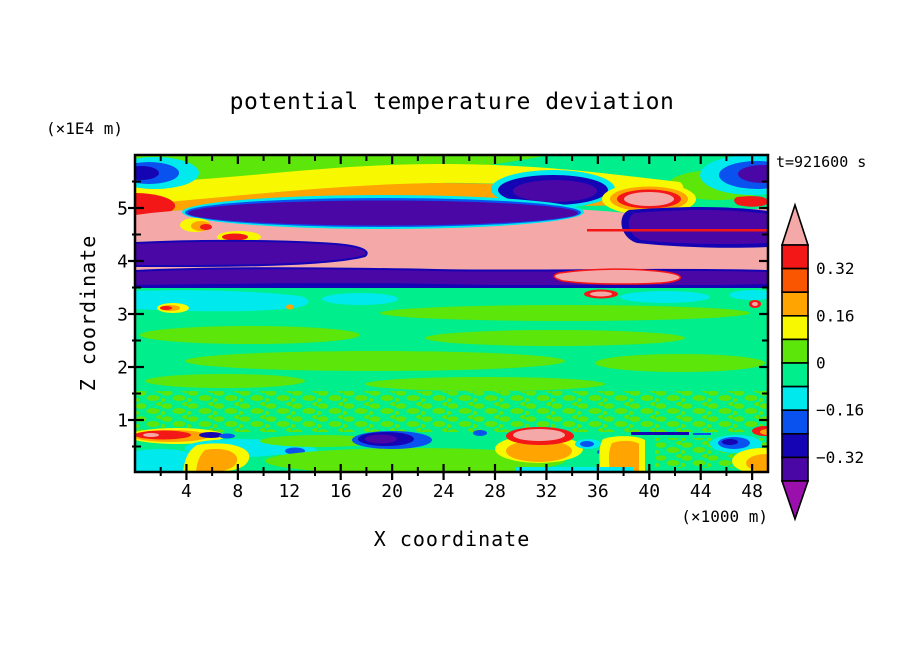  I want to click on x-tick-label: 12, so click(289, 491).